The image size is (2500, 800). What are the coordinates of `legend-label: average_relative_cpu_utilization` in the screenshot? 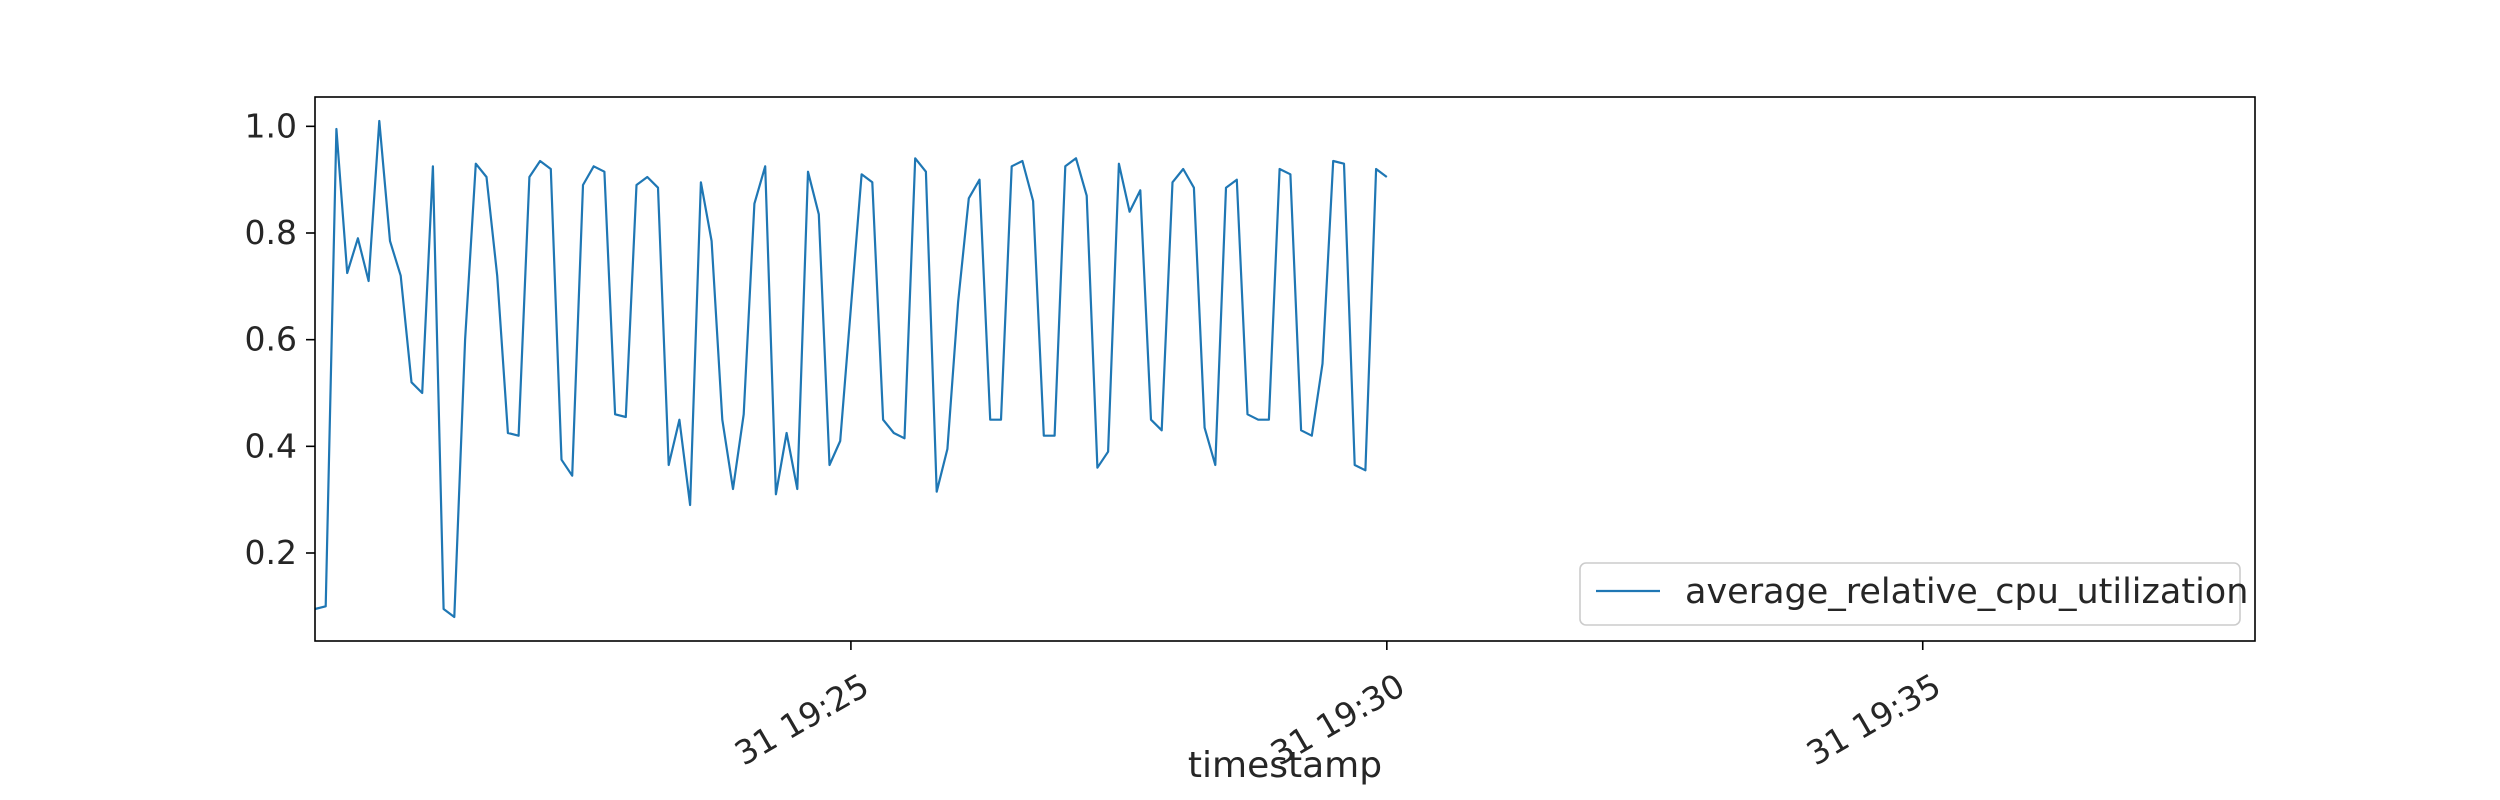 It's located at (1966, 592).